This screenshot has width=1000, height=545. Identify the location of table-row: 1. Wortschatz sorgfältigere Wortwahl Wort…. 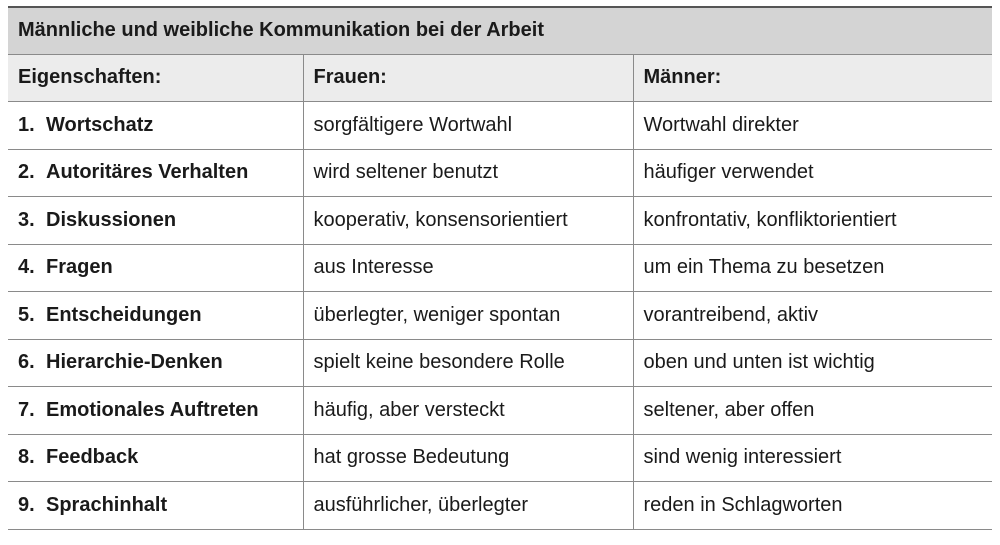
(500, 125).